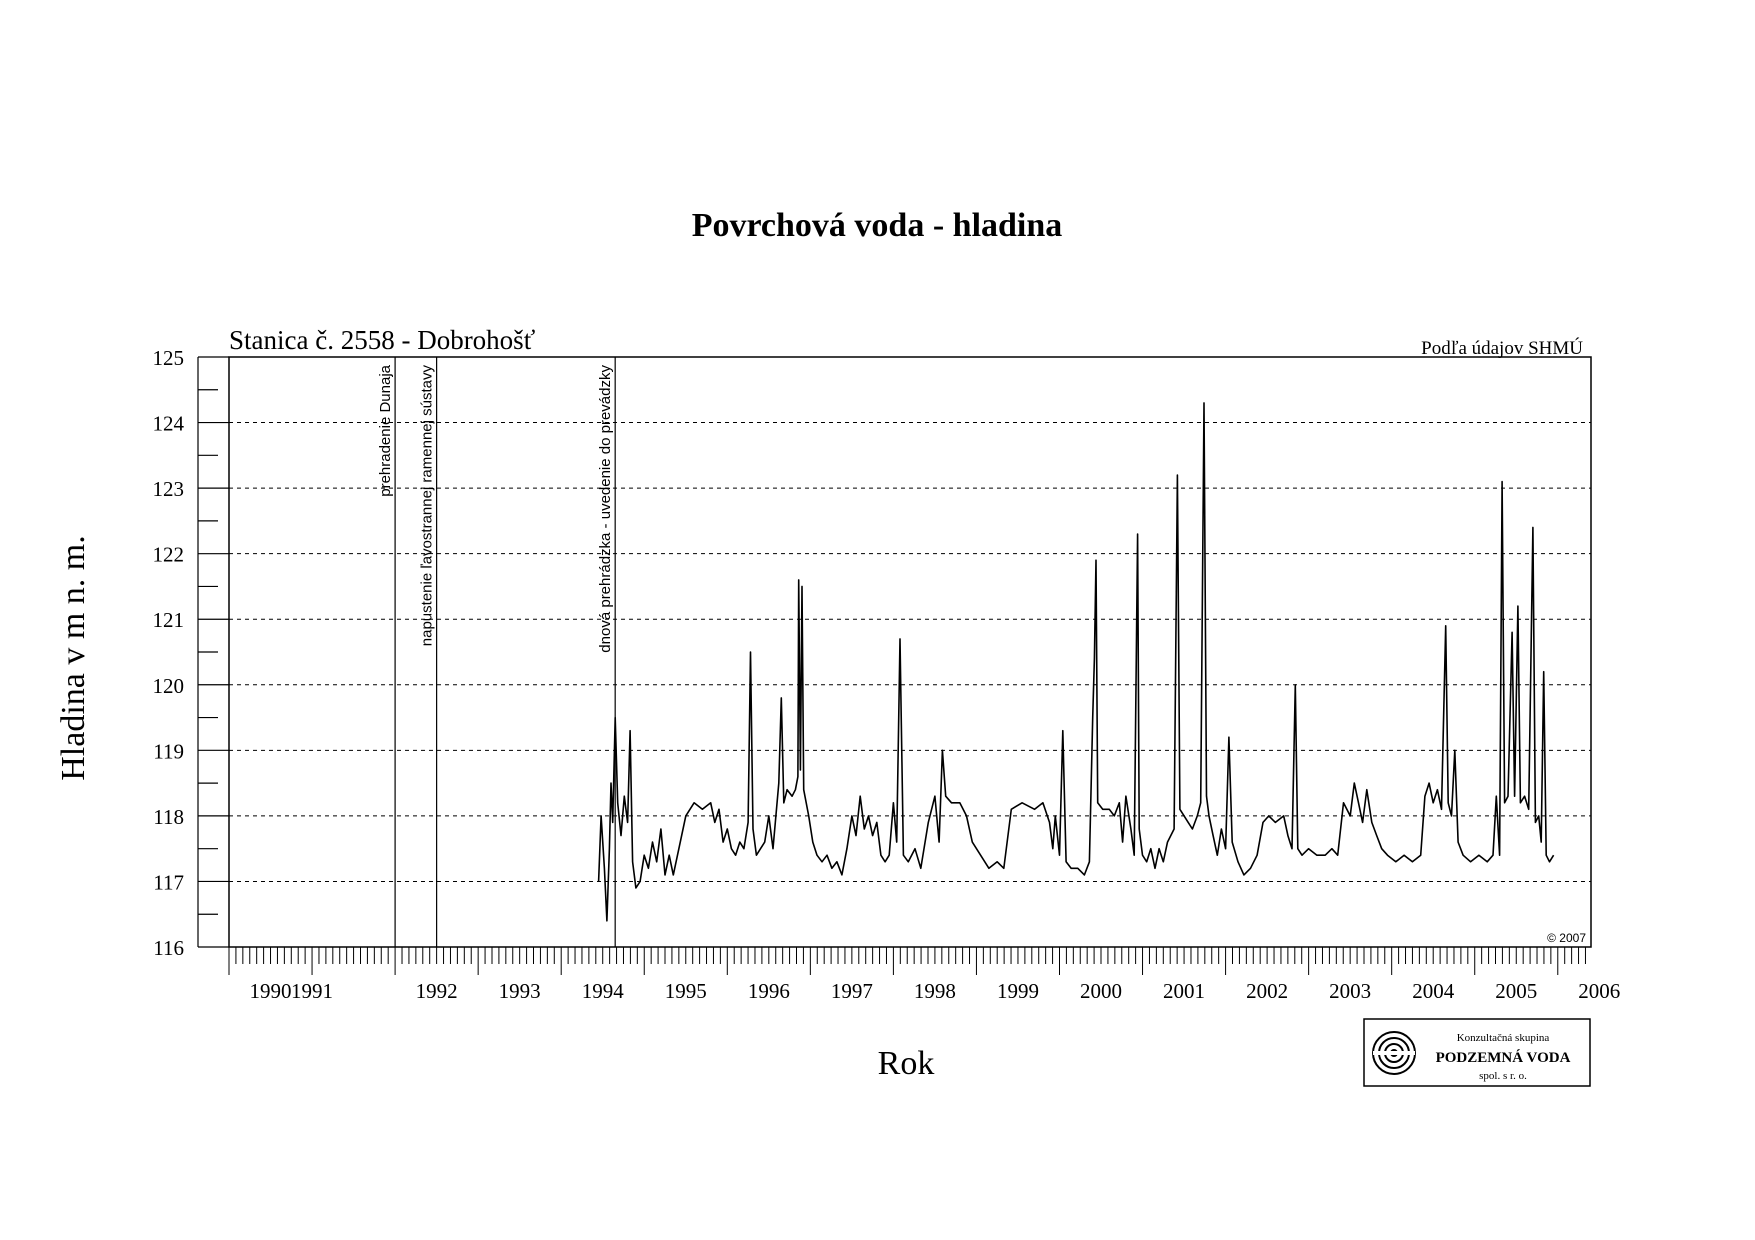  What do you see at coordinates (385, 430) in the screenshot?
I see `event-label: prehradenie Dunaja` at bounding box center [385, 430].